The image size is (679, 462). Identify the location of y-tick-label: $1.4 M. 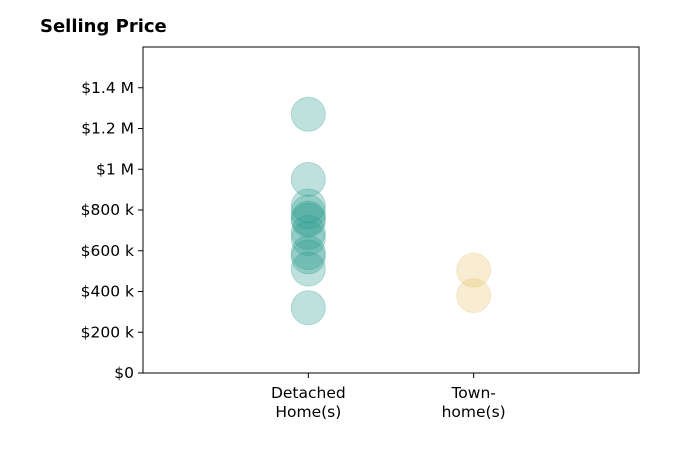
(107, 88).